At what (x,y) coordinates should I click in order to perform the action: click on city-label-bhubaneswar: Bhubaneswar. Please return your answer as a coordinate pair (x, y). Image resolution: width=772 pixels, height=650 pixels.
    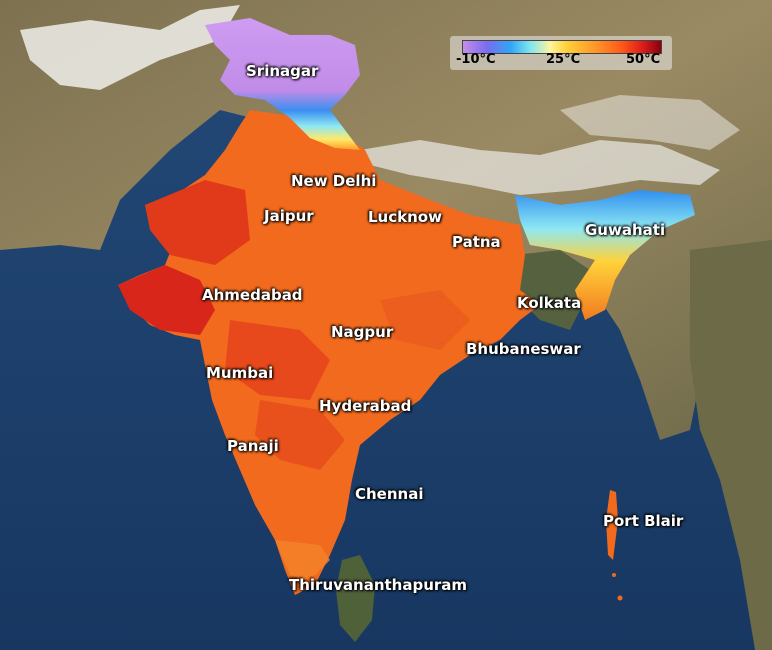
    Looking at the image, I should click on (523, 349).